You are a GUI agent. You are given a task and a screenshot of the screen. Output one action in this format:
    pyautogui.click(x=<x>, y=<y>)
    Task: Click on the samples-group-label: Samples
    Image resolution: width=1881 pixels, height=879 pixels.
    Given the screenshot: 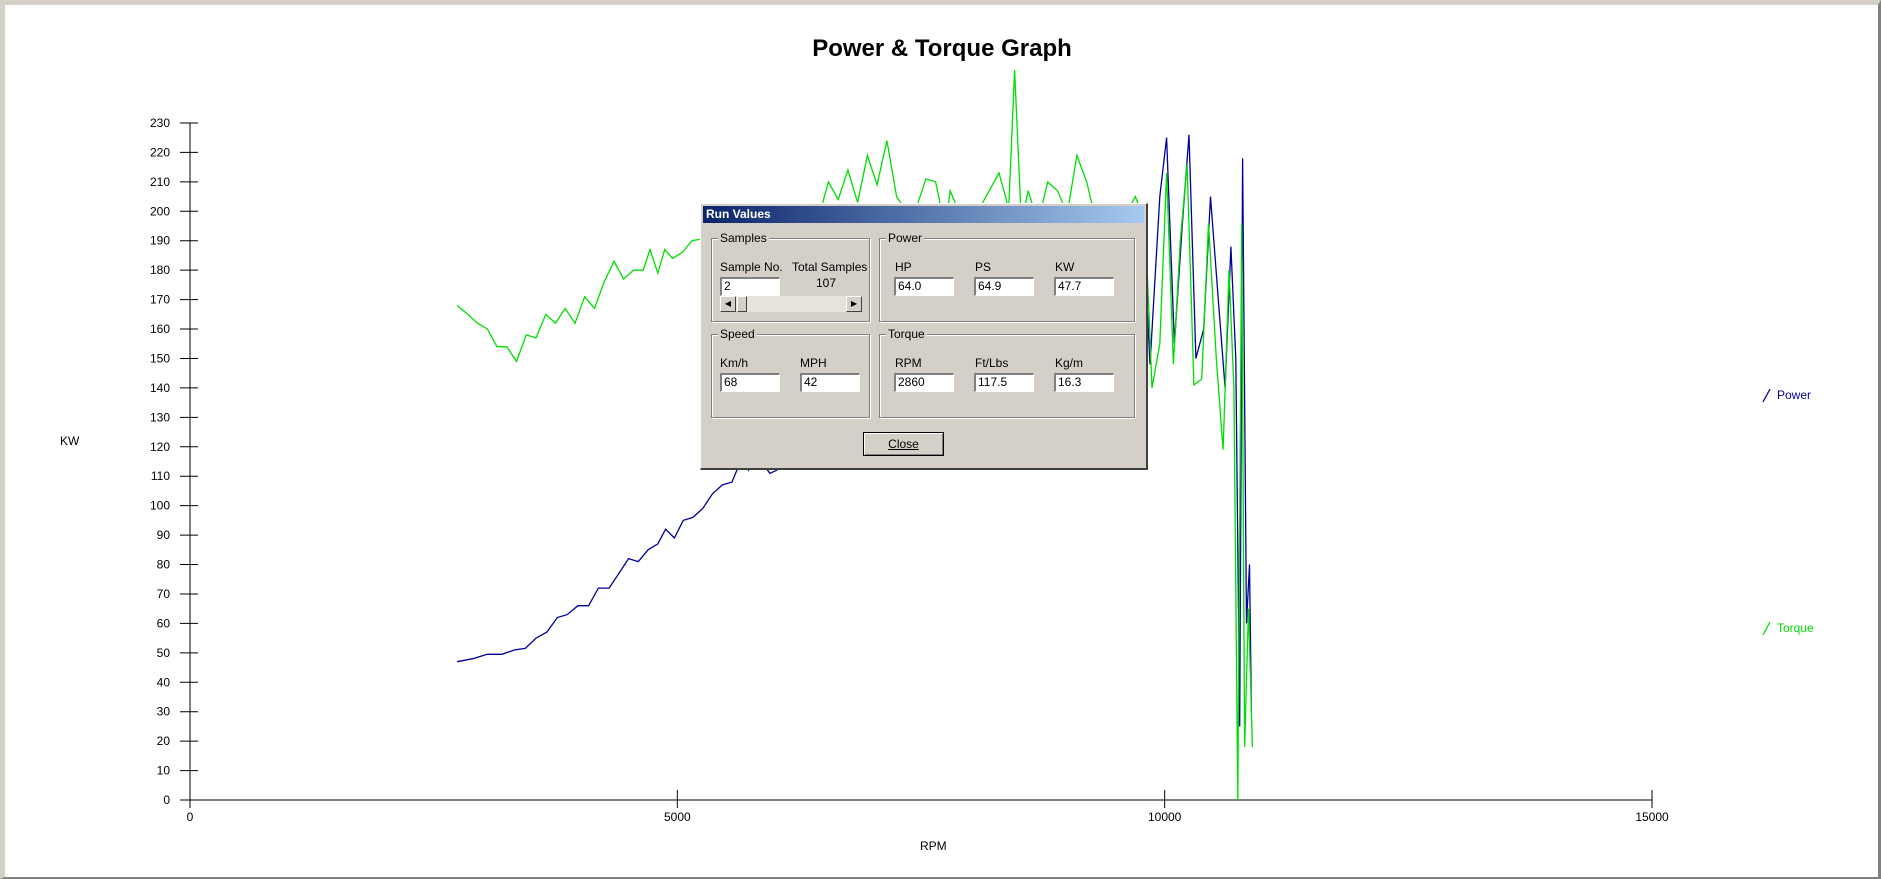 What is the action you would take?
    pyautogui.click(x=743, y=238)
    